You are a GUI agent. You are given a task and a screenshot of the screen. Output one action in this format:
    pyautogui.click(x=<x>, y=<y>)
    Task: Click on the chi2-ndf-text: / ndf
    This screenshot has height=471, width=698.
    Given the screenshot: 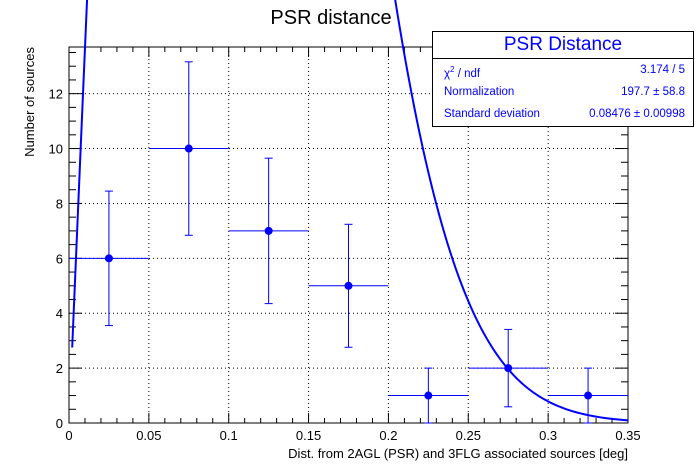 What is the action you would take?
    pyautogui.click(x=467, y=73)
    